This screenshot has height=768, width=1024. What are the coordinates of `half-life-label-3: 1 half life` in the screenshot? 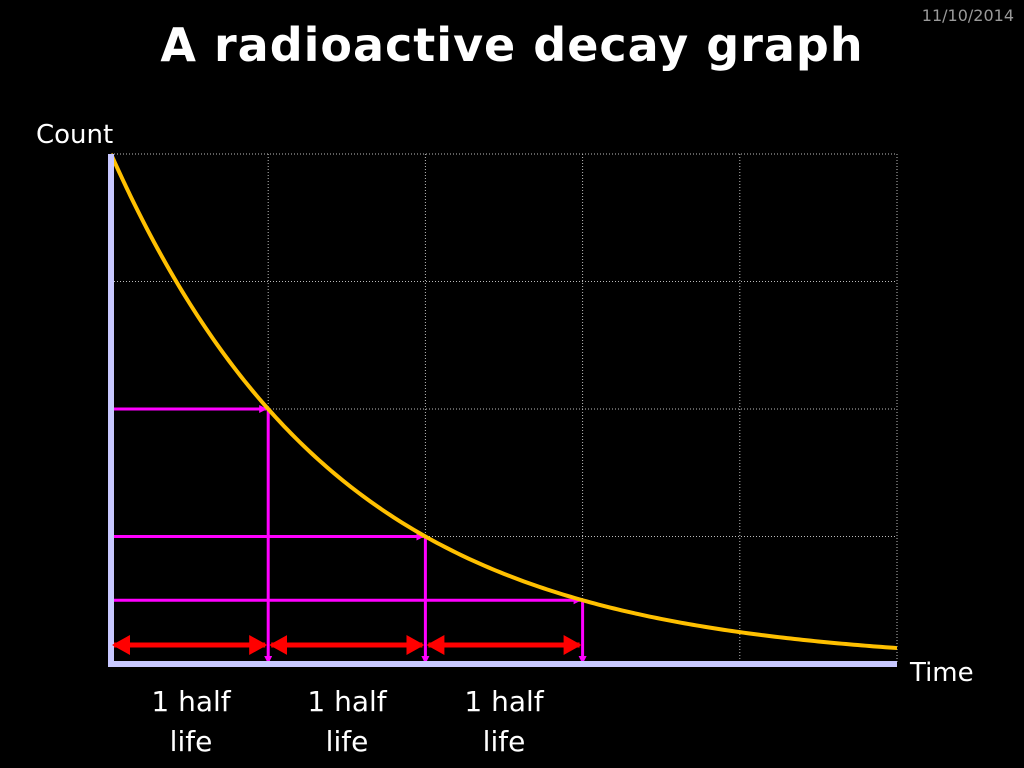 It's located at (504, 722).